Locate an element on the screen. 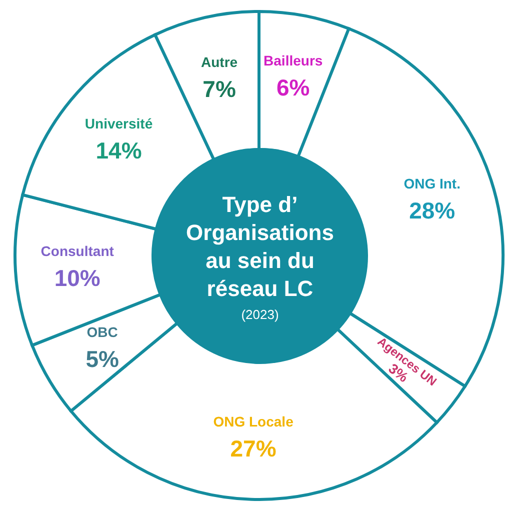  data-label: 28% is located at coordinates (432, 210).